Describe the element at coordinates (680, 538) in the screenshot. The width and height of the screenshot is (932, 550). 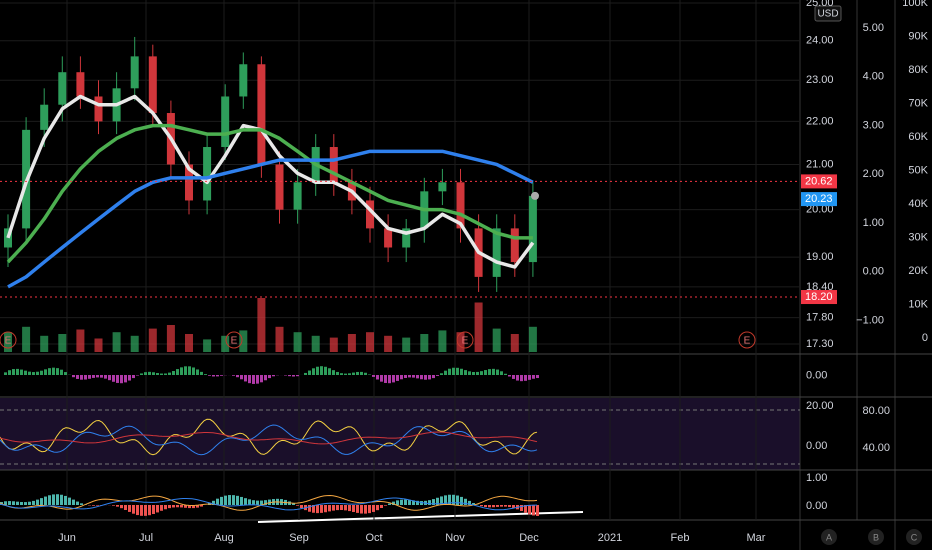
I see `x-tick-label: Feb` at that location.